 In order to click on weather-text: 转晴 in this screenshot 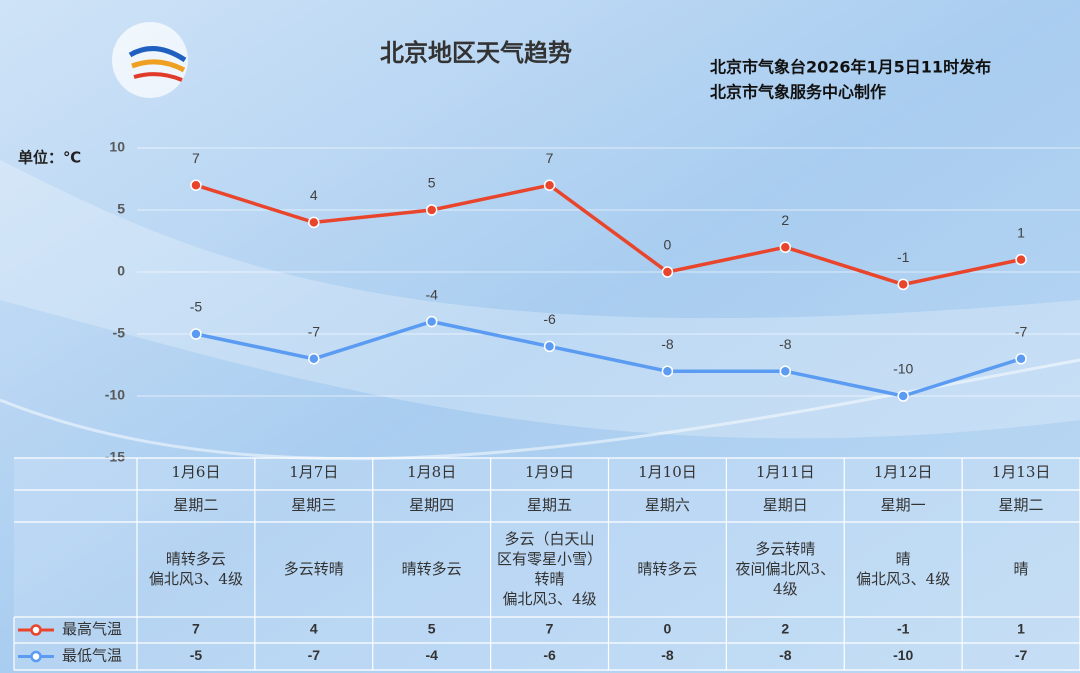, I will do `click(550, 579)`.